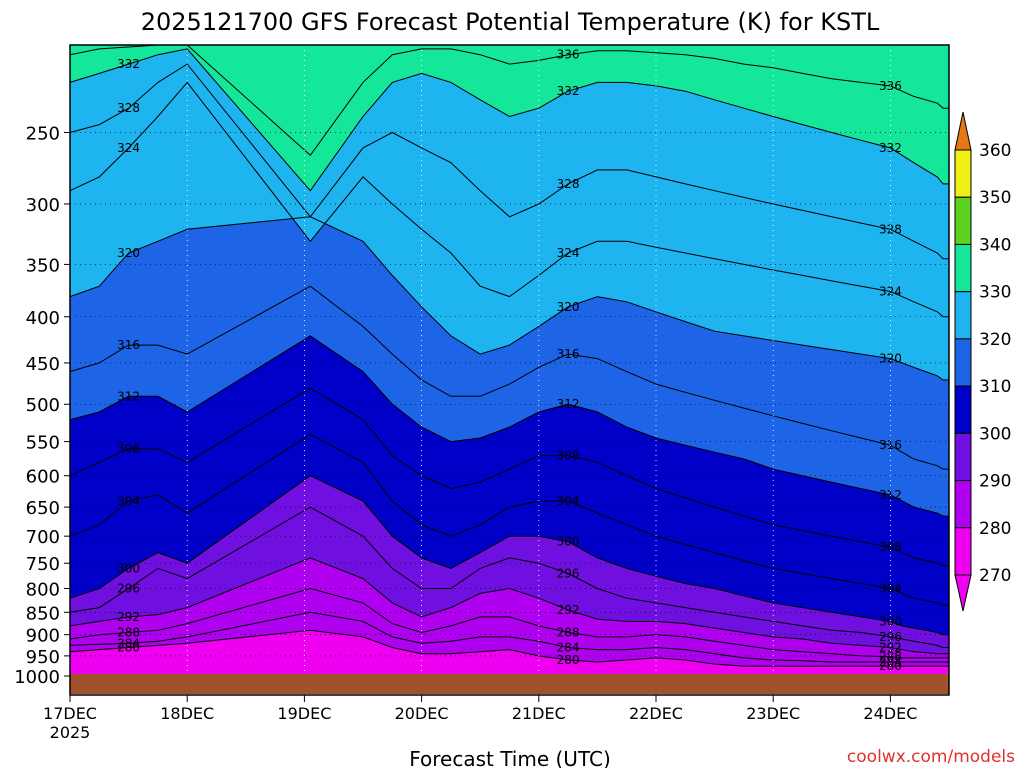  I want to click on y-tick-label-500: 500, so click(43, 405).